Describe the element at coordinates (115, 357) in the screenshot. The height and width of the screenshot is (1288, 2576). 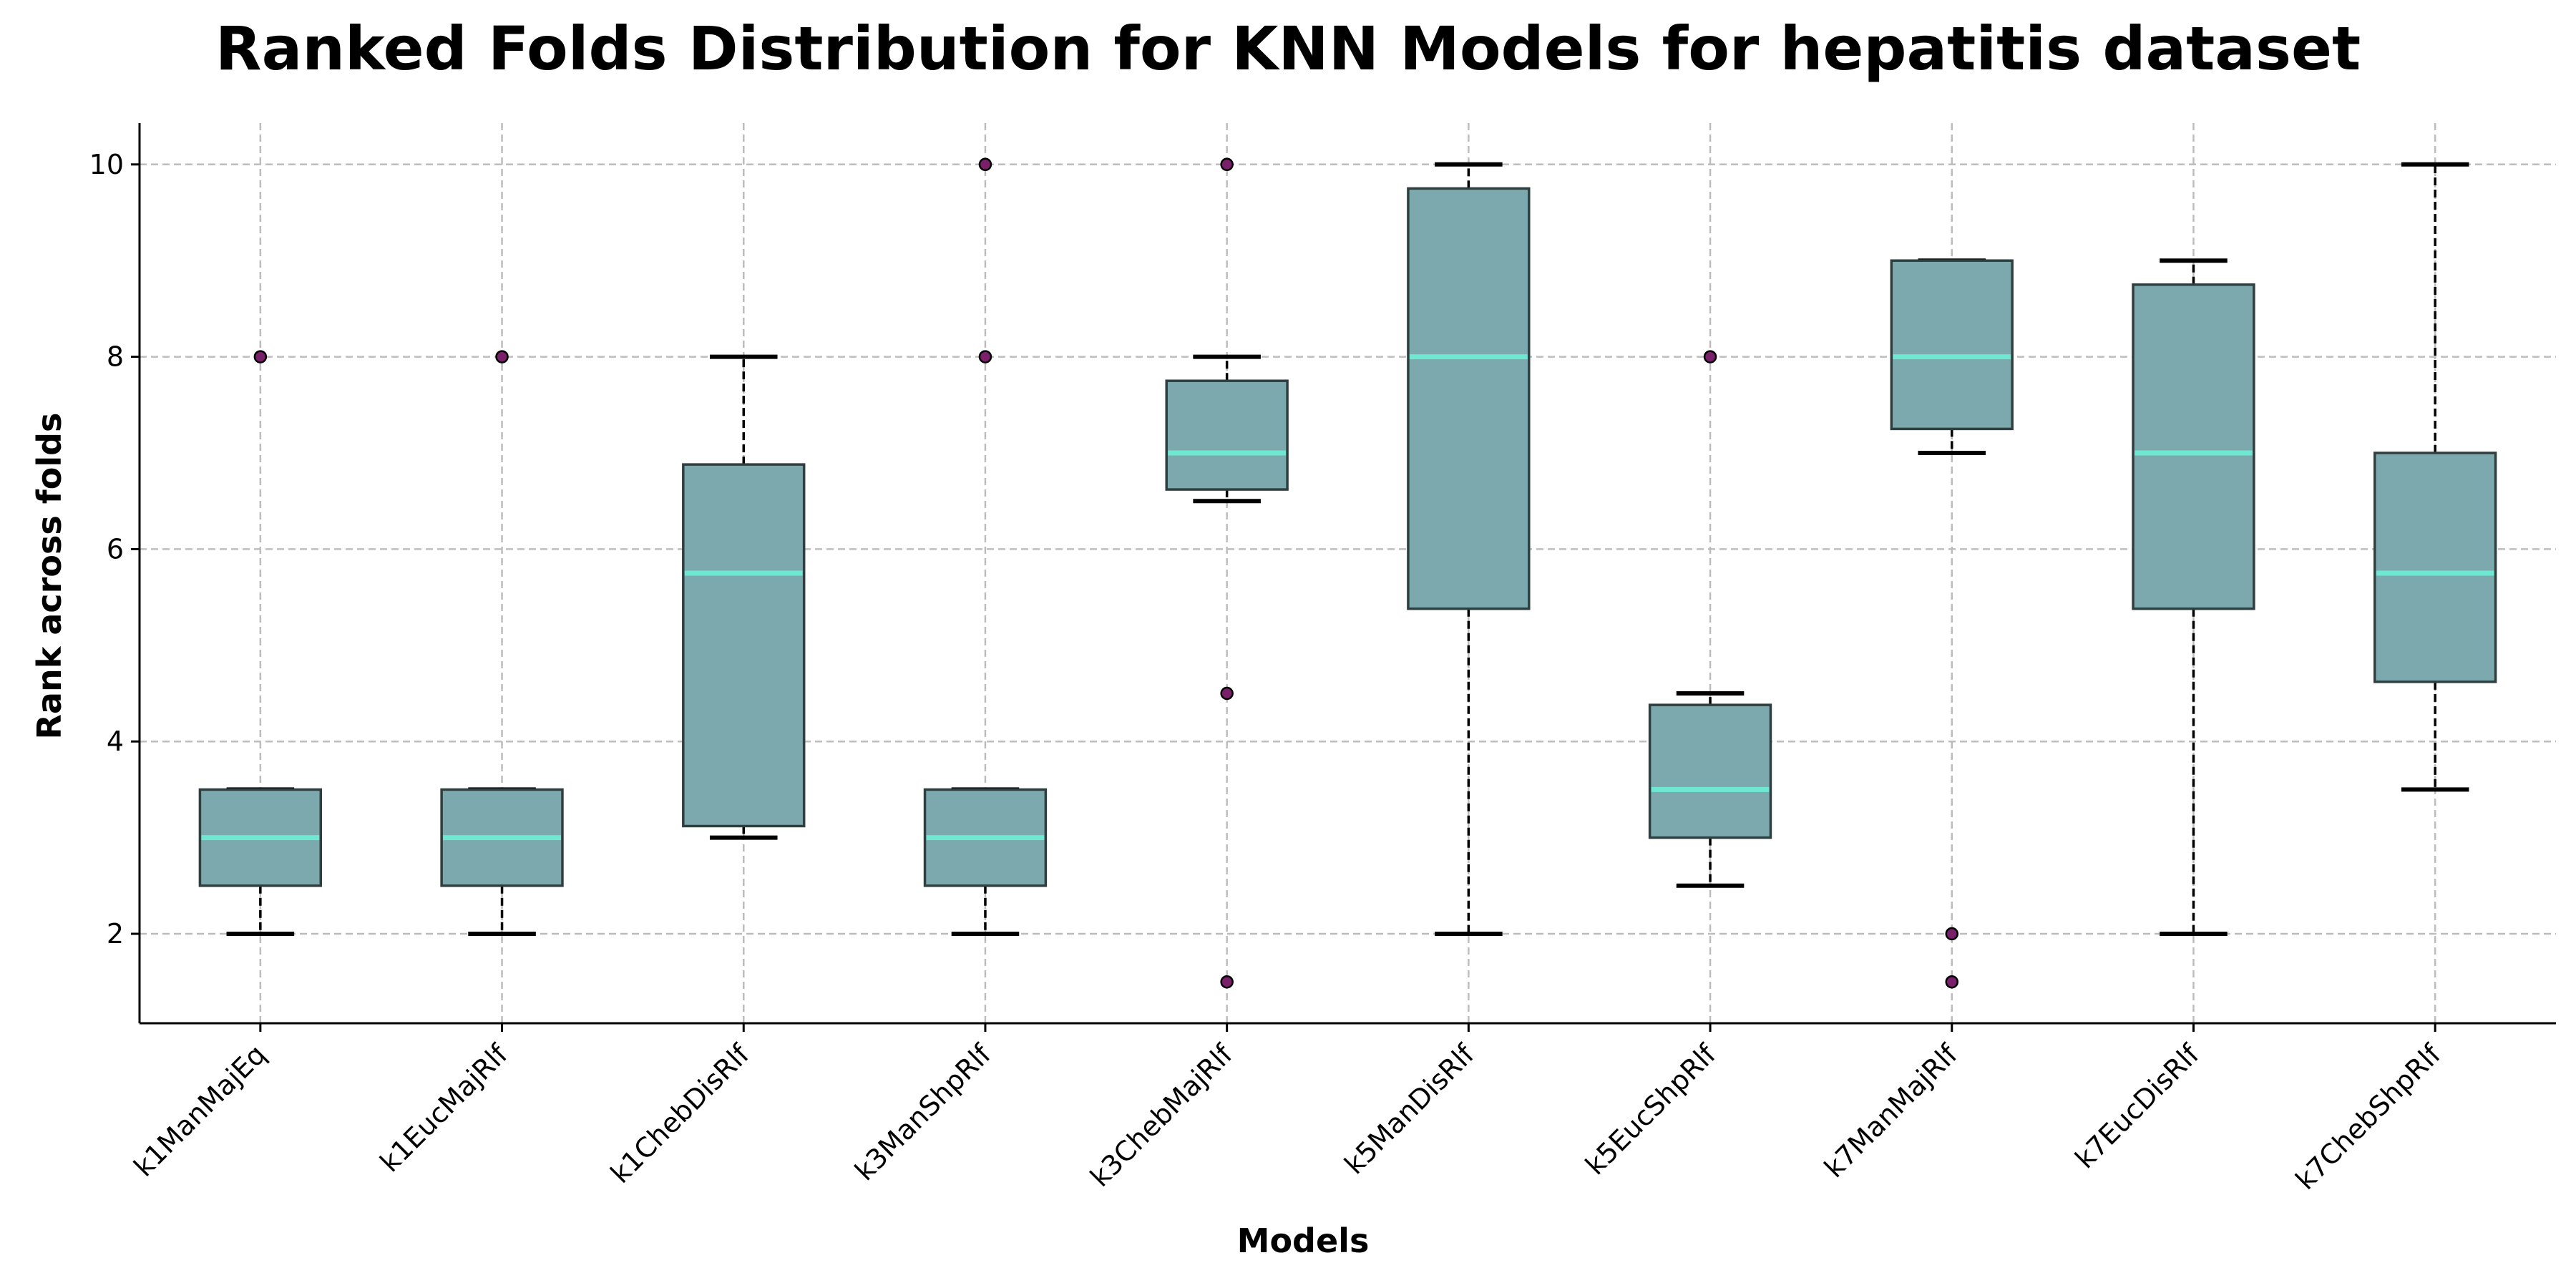
I see `y-tick-label-8: 8` at that location.